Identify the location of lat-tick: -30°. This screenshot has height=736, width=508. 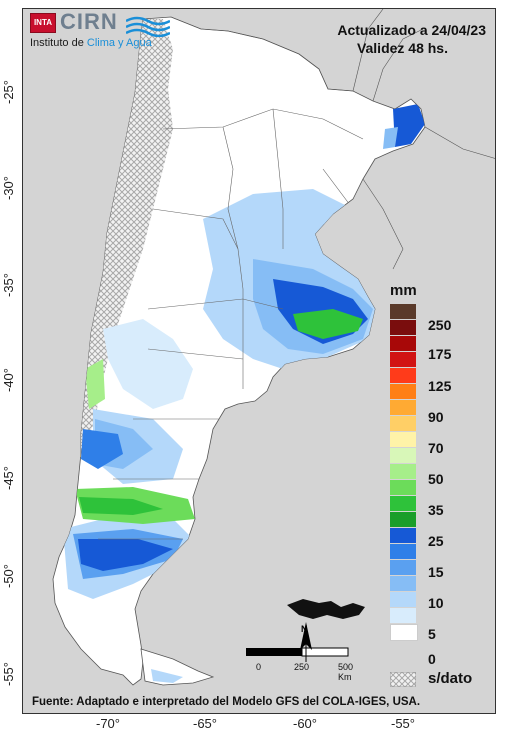
(8, 188).